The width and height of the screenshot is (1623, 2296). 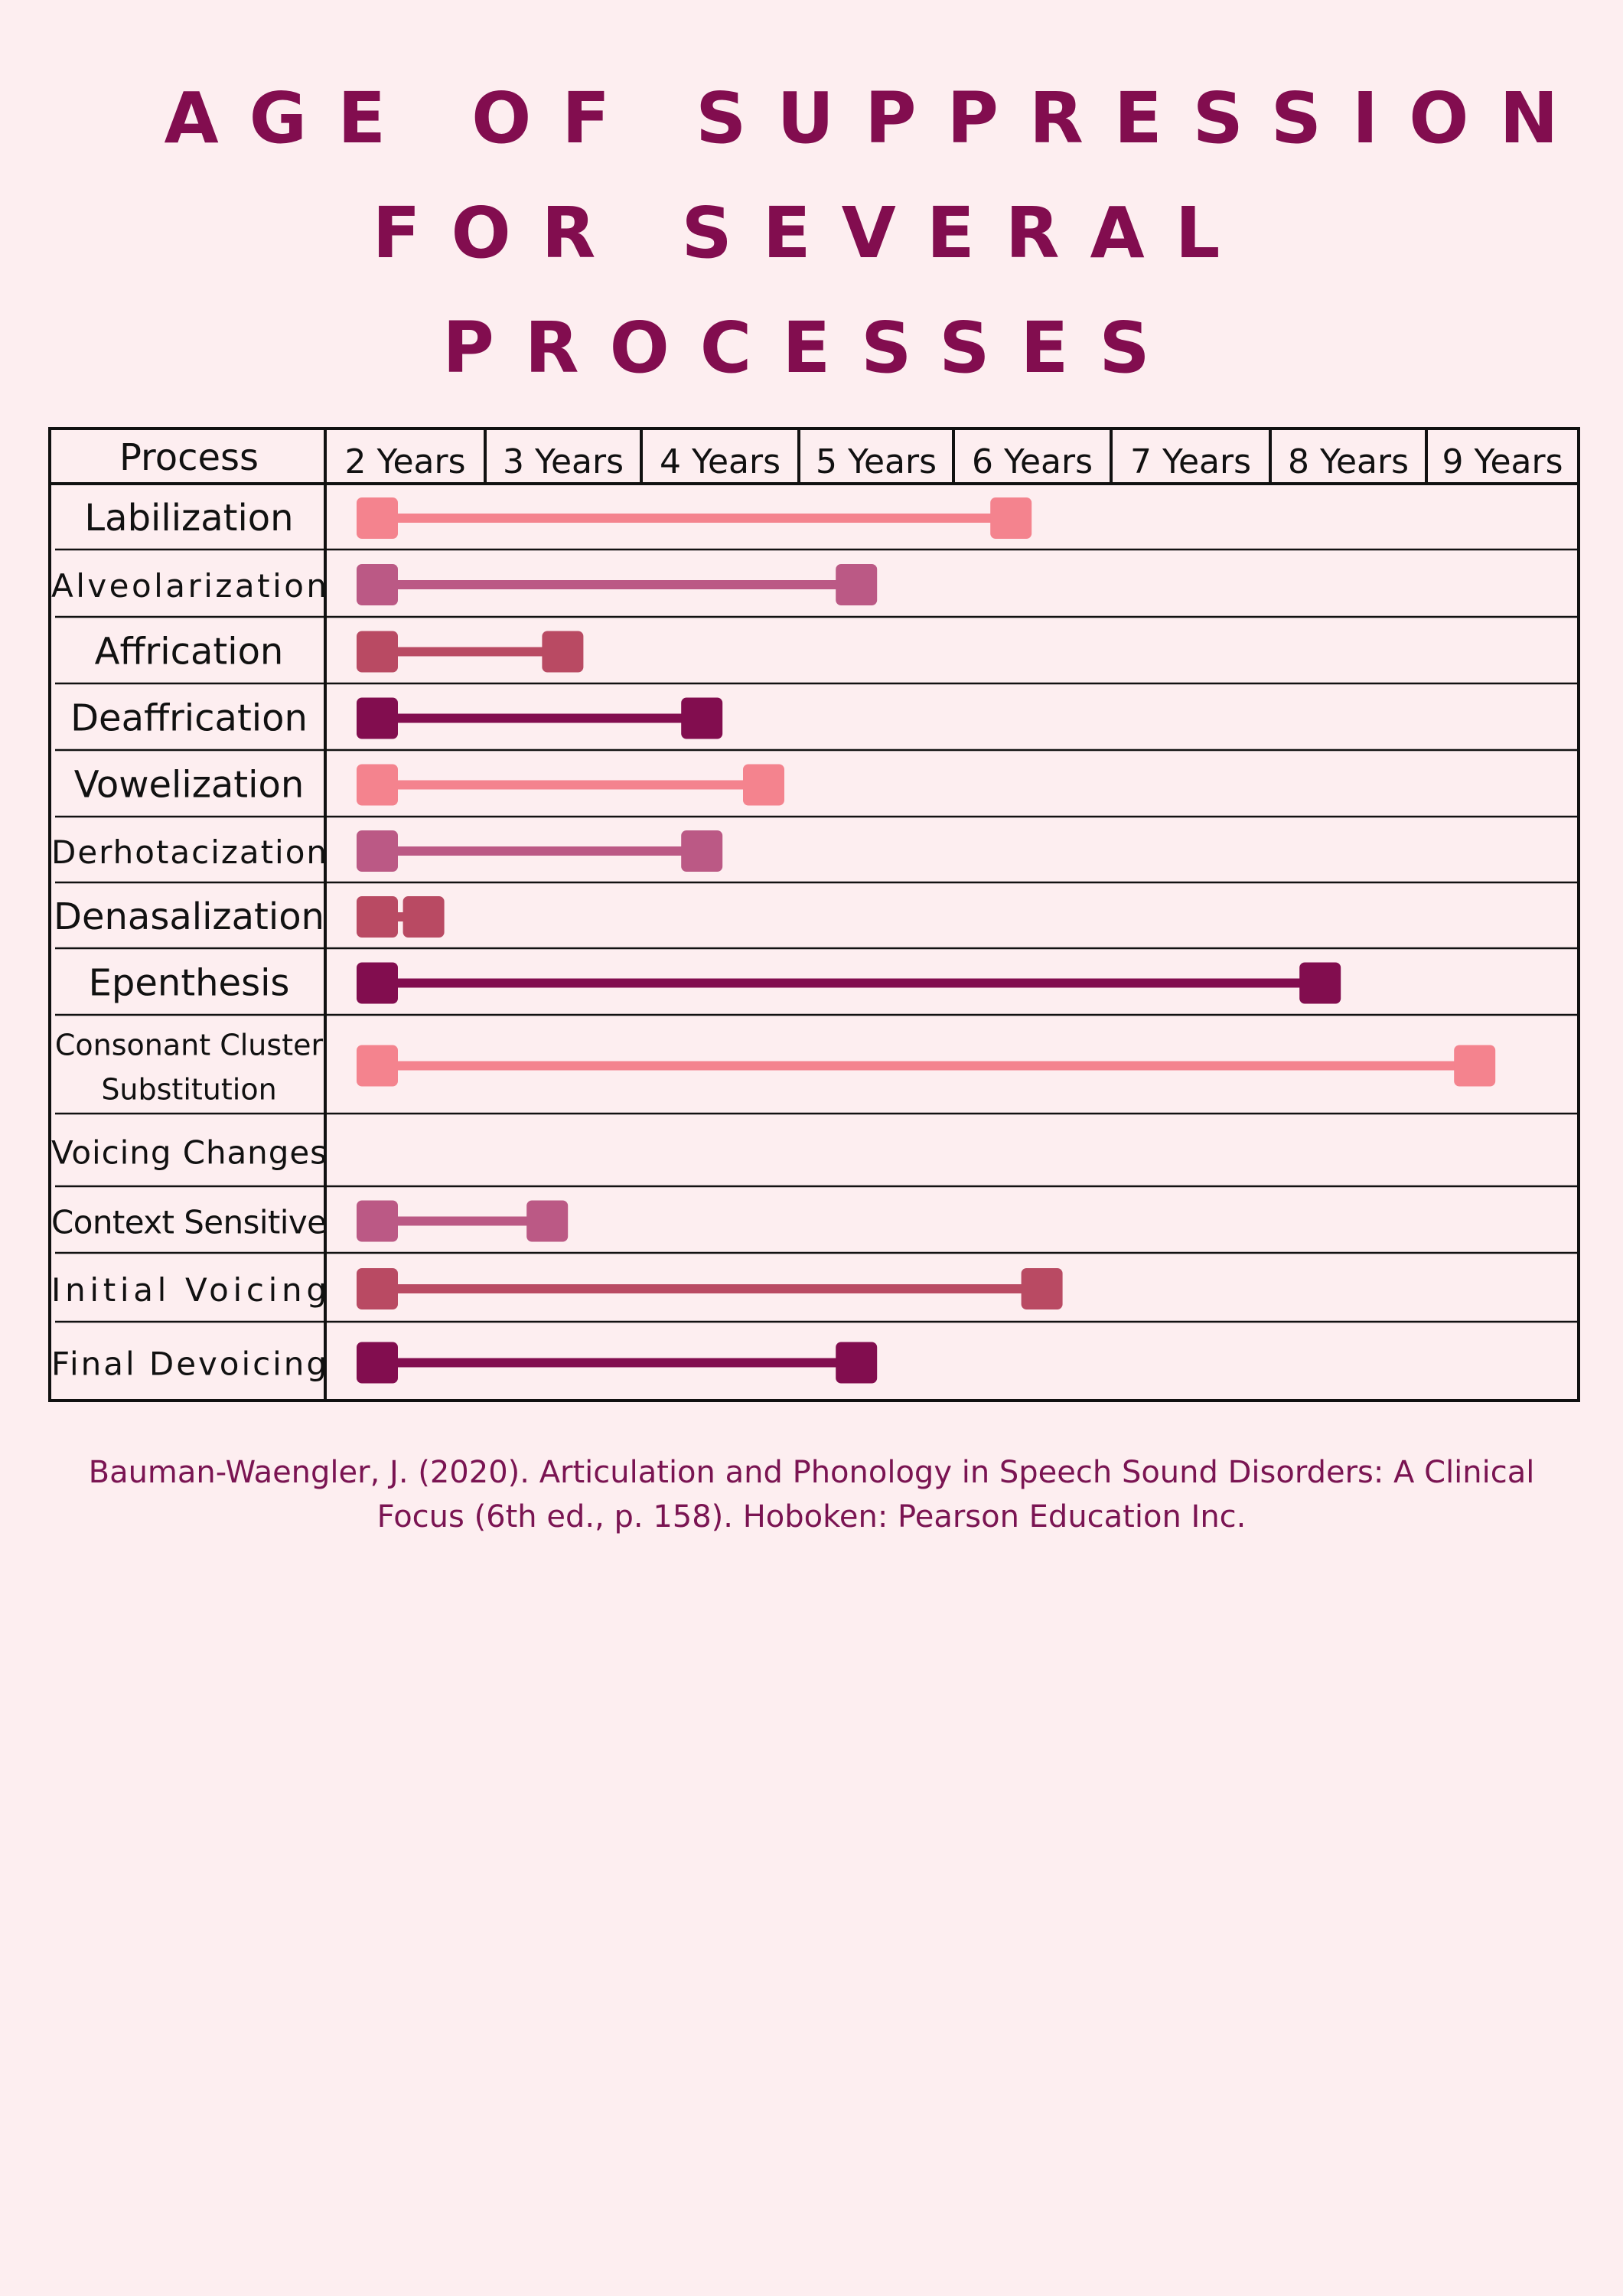 I want to click on x-tick-label: 2 Years, so click(x=404, y=461).